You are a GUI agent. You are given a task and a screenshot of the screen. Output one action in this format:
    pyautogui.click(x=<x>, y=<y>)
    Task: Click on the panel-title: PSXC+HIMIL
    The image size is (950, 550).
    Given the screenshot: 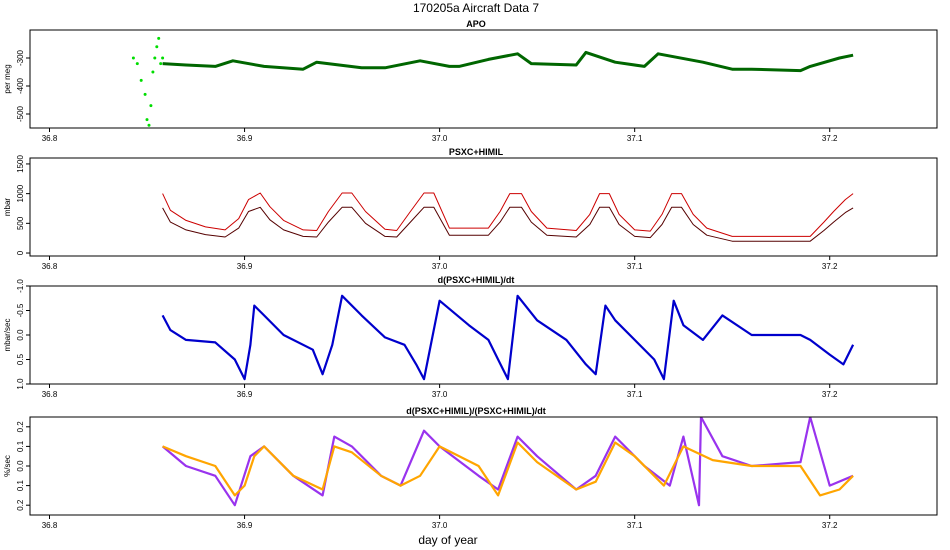 What is the action you would take?
    pyautogui.click(x=476, y=152)
    